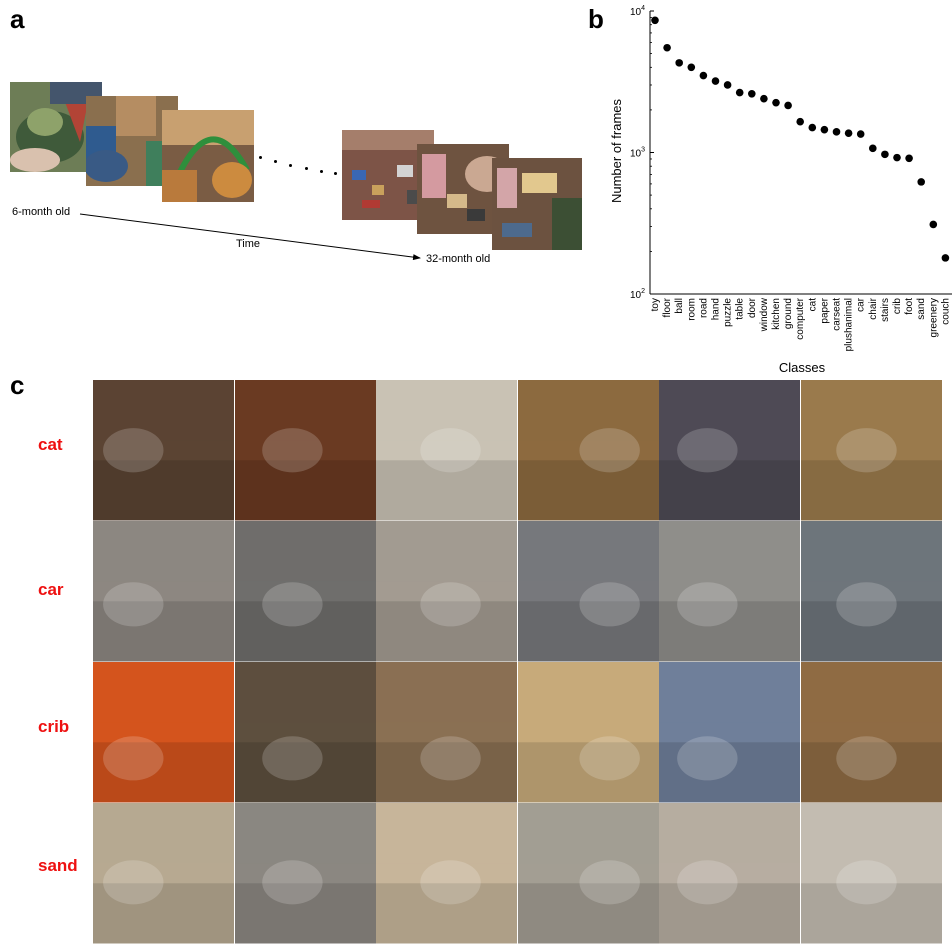 Image resolution: width=952 pixels, height=944 pixels. What do you see at coordinates (824, 310) in the screenshot?
I see `x-tick-label: paper` at bounding box center [824, 310].